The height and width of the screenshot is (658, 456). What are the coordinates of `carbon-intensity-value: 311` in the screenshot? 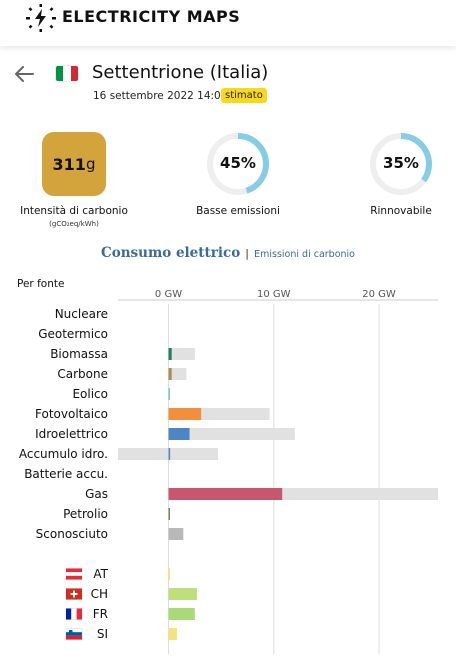 It's located at (69, 164).